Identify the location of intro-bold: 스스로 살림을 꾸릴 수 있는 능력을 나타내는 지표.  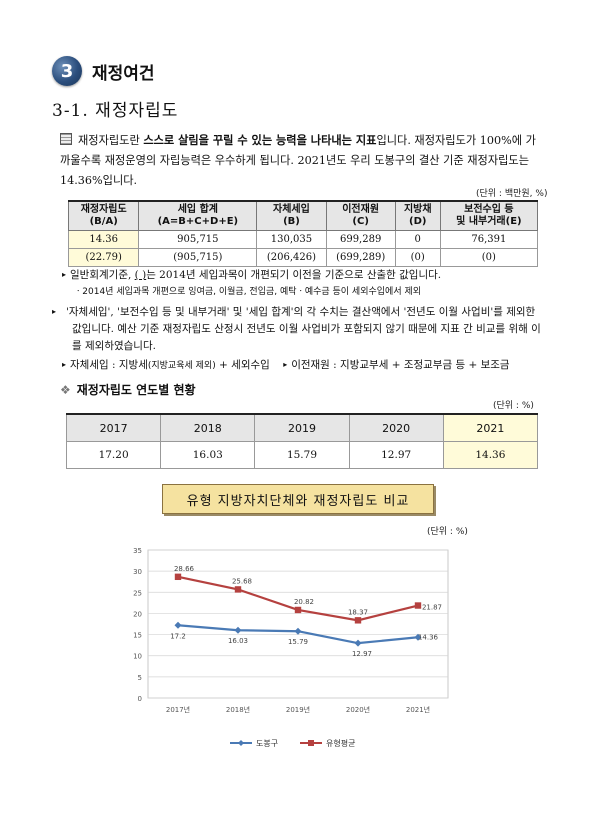
(260, 140).